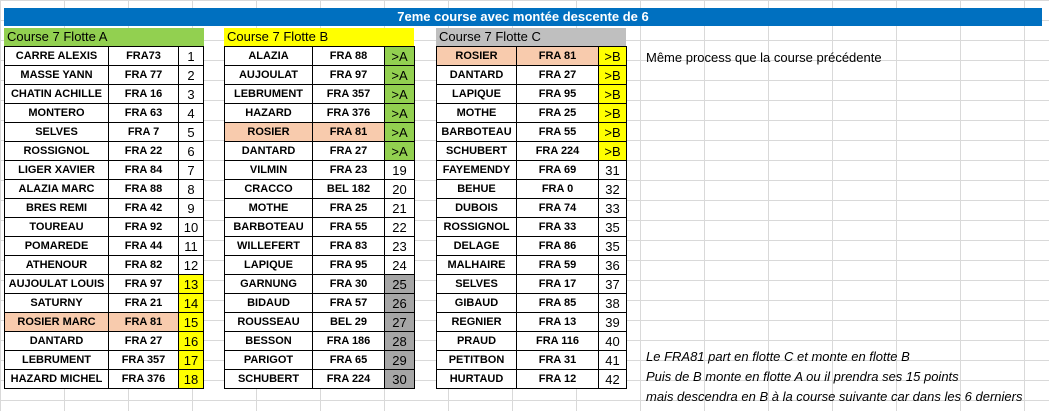  What do you see at coordinates (612, 341) in the screenshot?
I see `position-cell: 40` at bounding box center [612, 341].